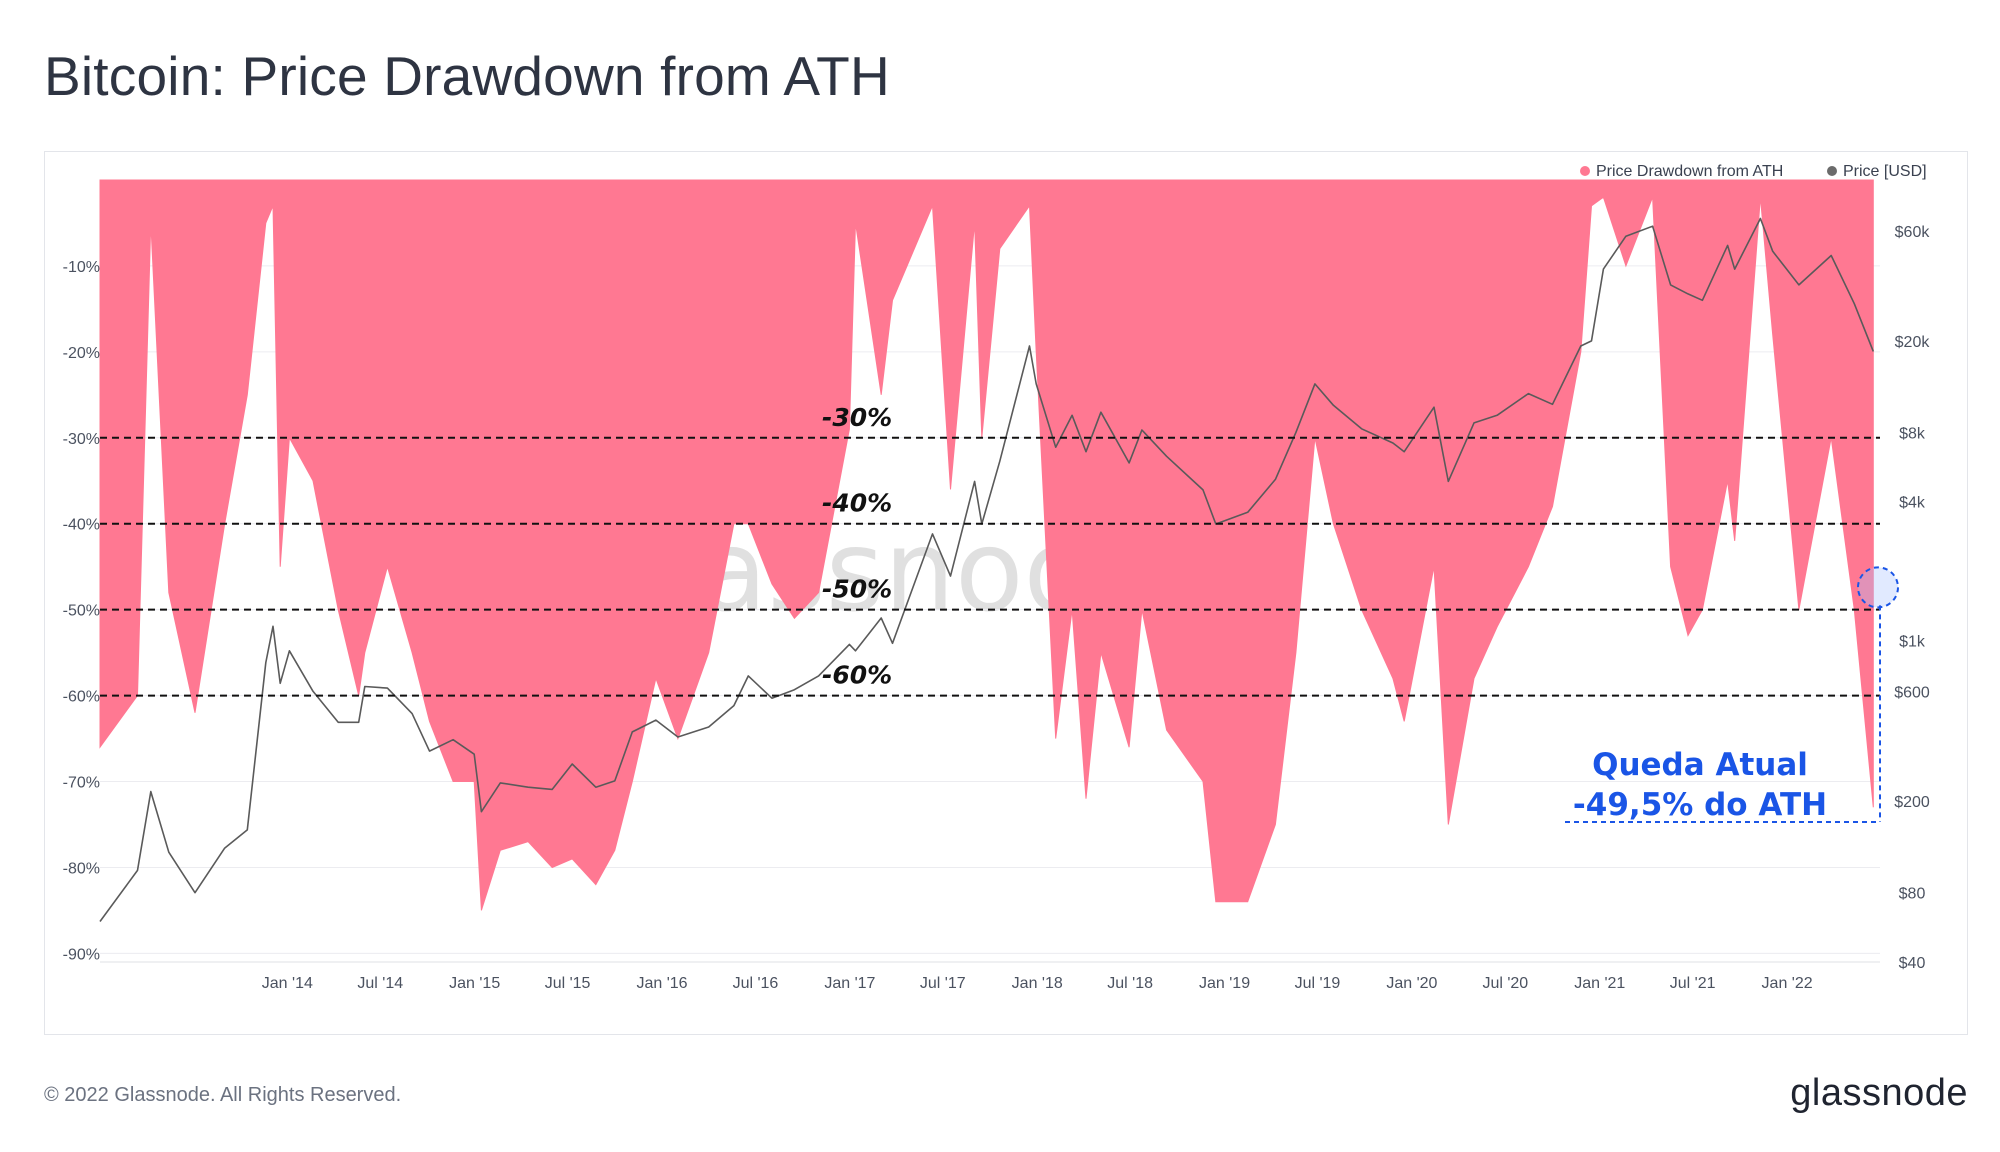 Image resolution: width=2000 pixels, height=1152 pixels. Describe the element at coordinates (1700, 805) in the screenshot. I see `annotation-line2: -49,5% do ATH` at that location.